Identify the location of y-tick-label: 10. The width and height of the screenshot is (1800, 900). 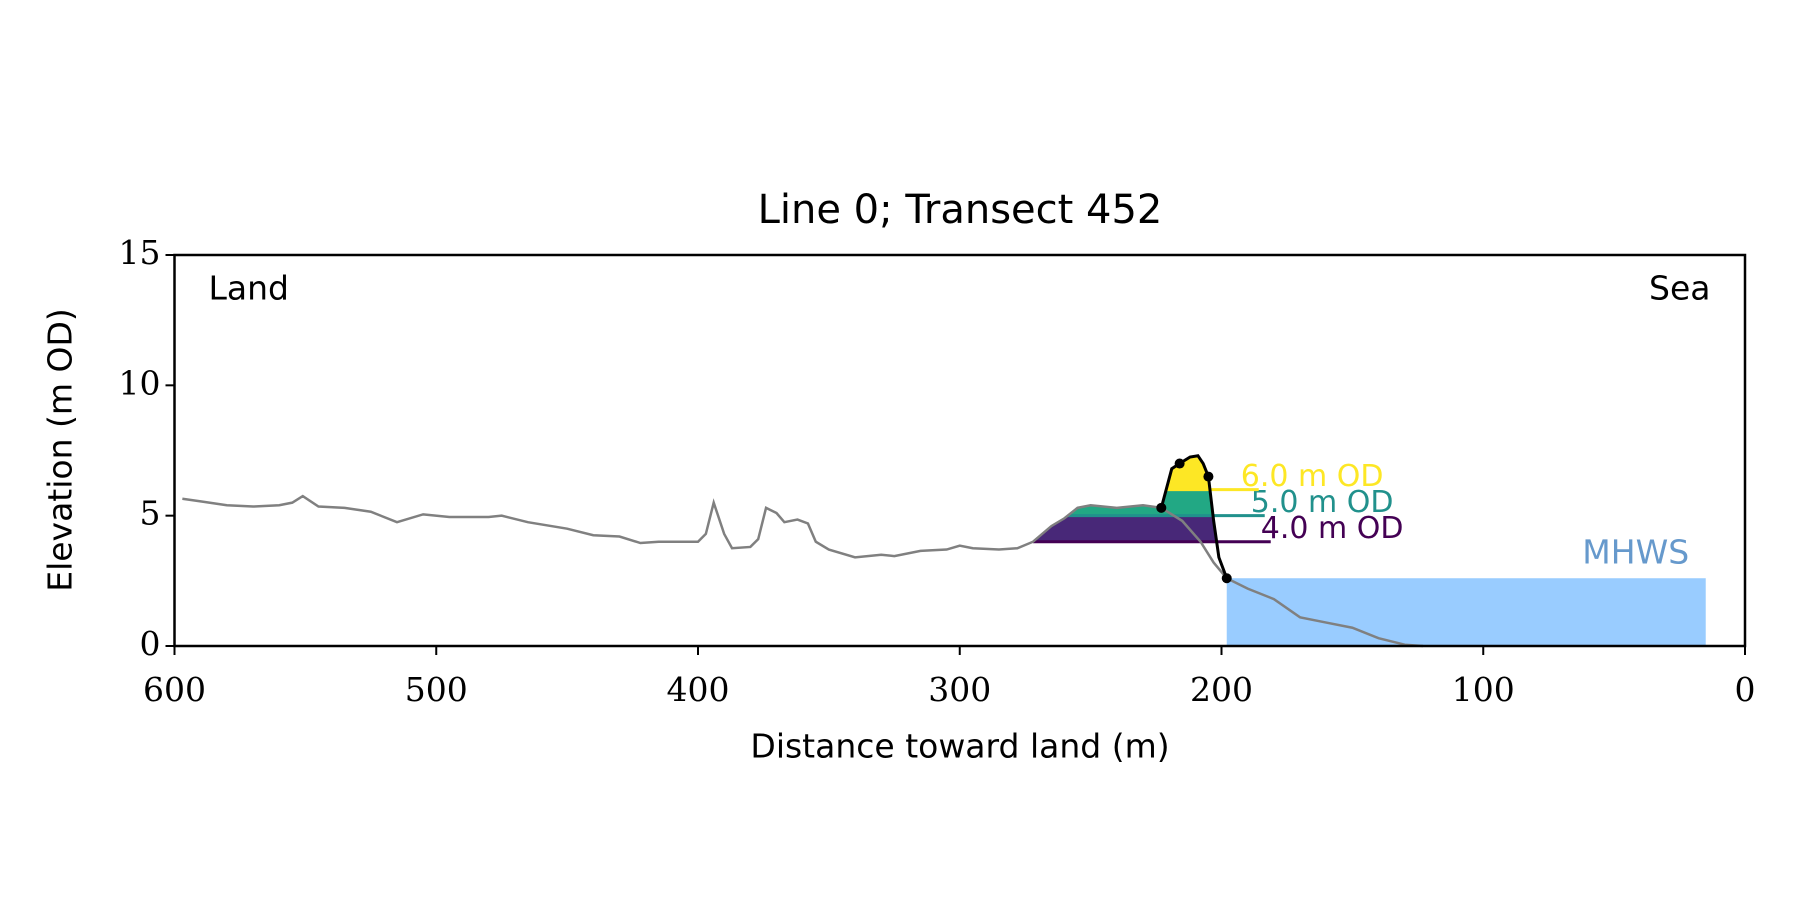
(140, 382).